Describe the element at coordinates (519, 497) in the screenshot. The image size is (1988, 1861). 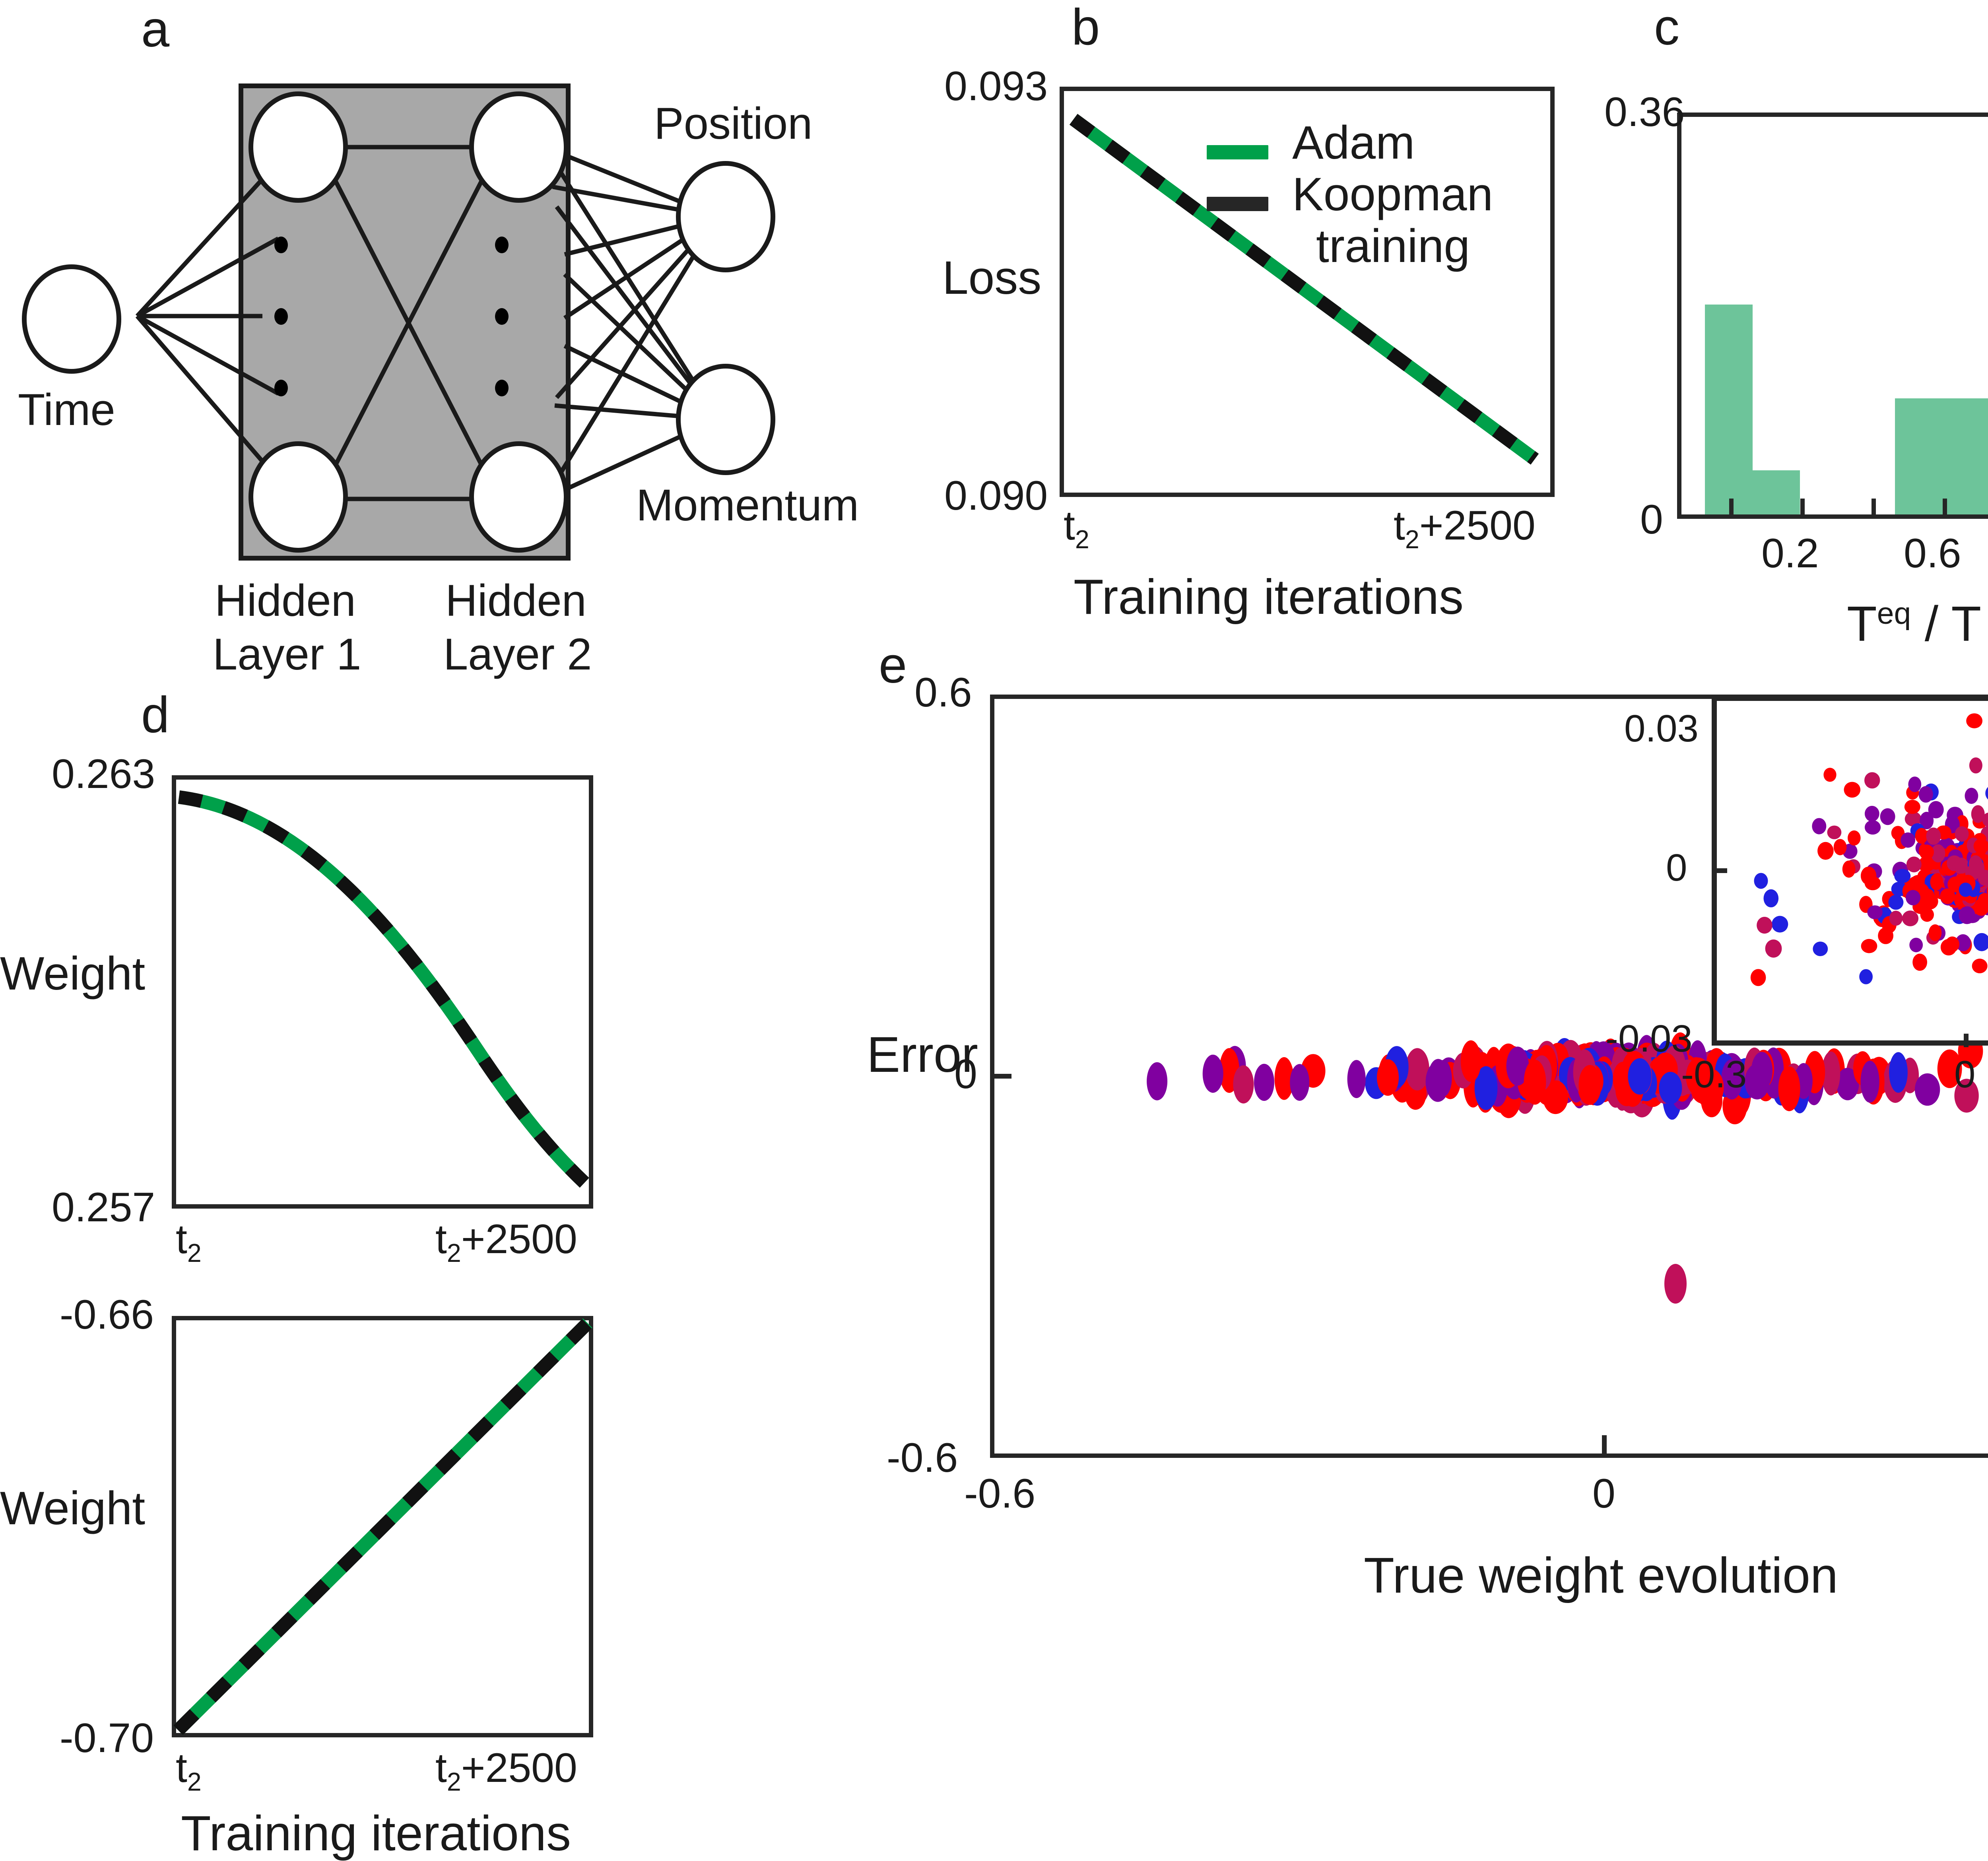
I see `hidden2-node-bottom` at that location.